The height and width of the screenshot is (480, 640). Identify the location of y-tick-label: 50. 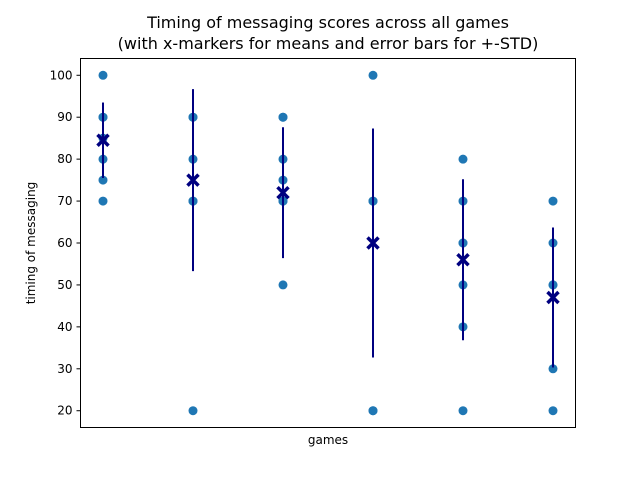
(64, 285).